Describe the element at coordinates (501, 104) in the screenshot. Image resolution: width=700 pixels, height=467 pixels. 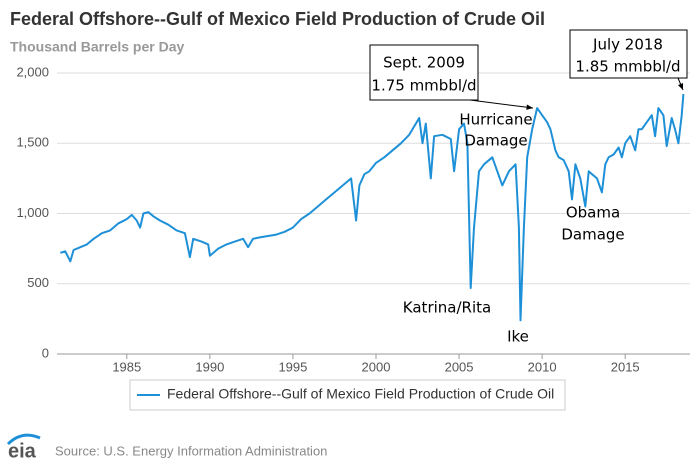
I see `annotation-arrow` at that location.